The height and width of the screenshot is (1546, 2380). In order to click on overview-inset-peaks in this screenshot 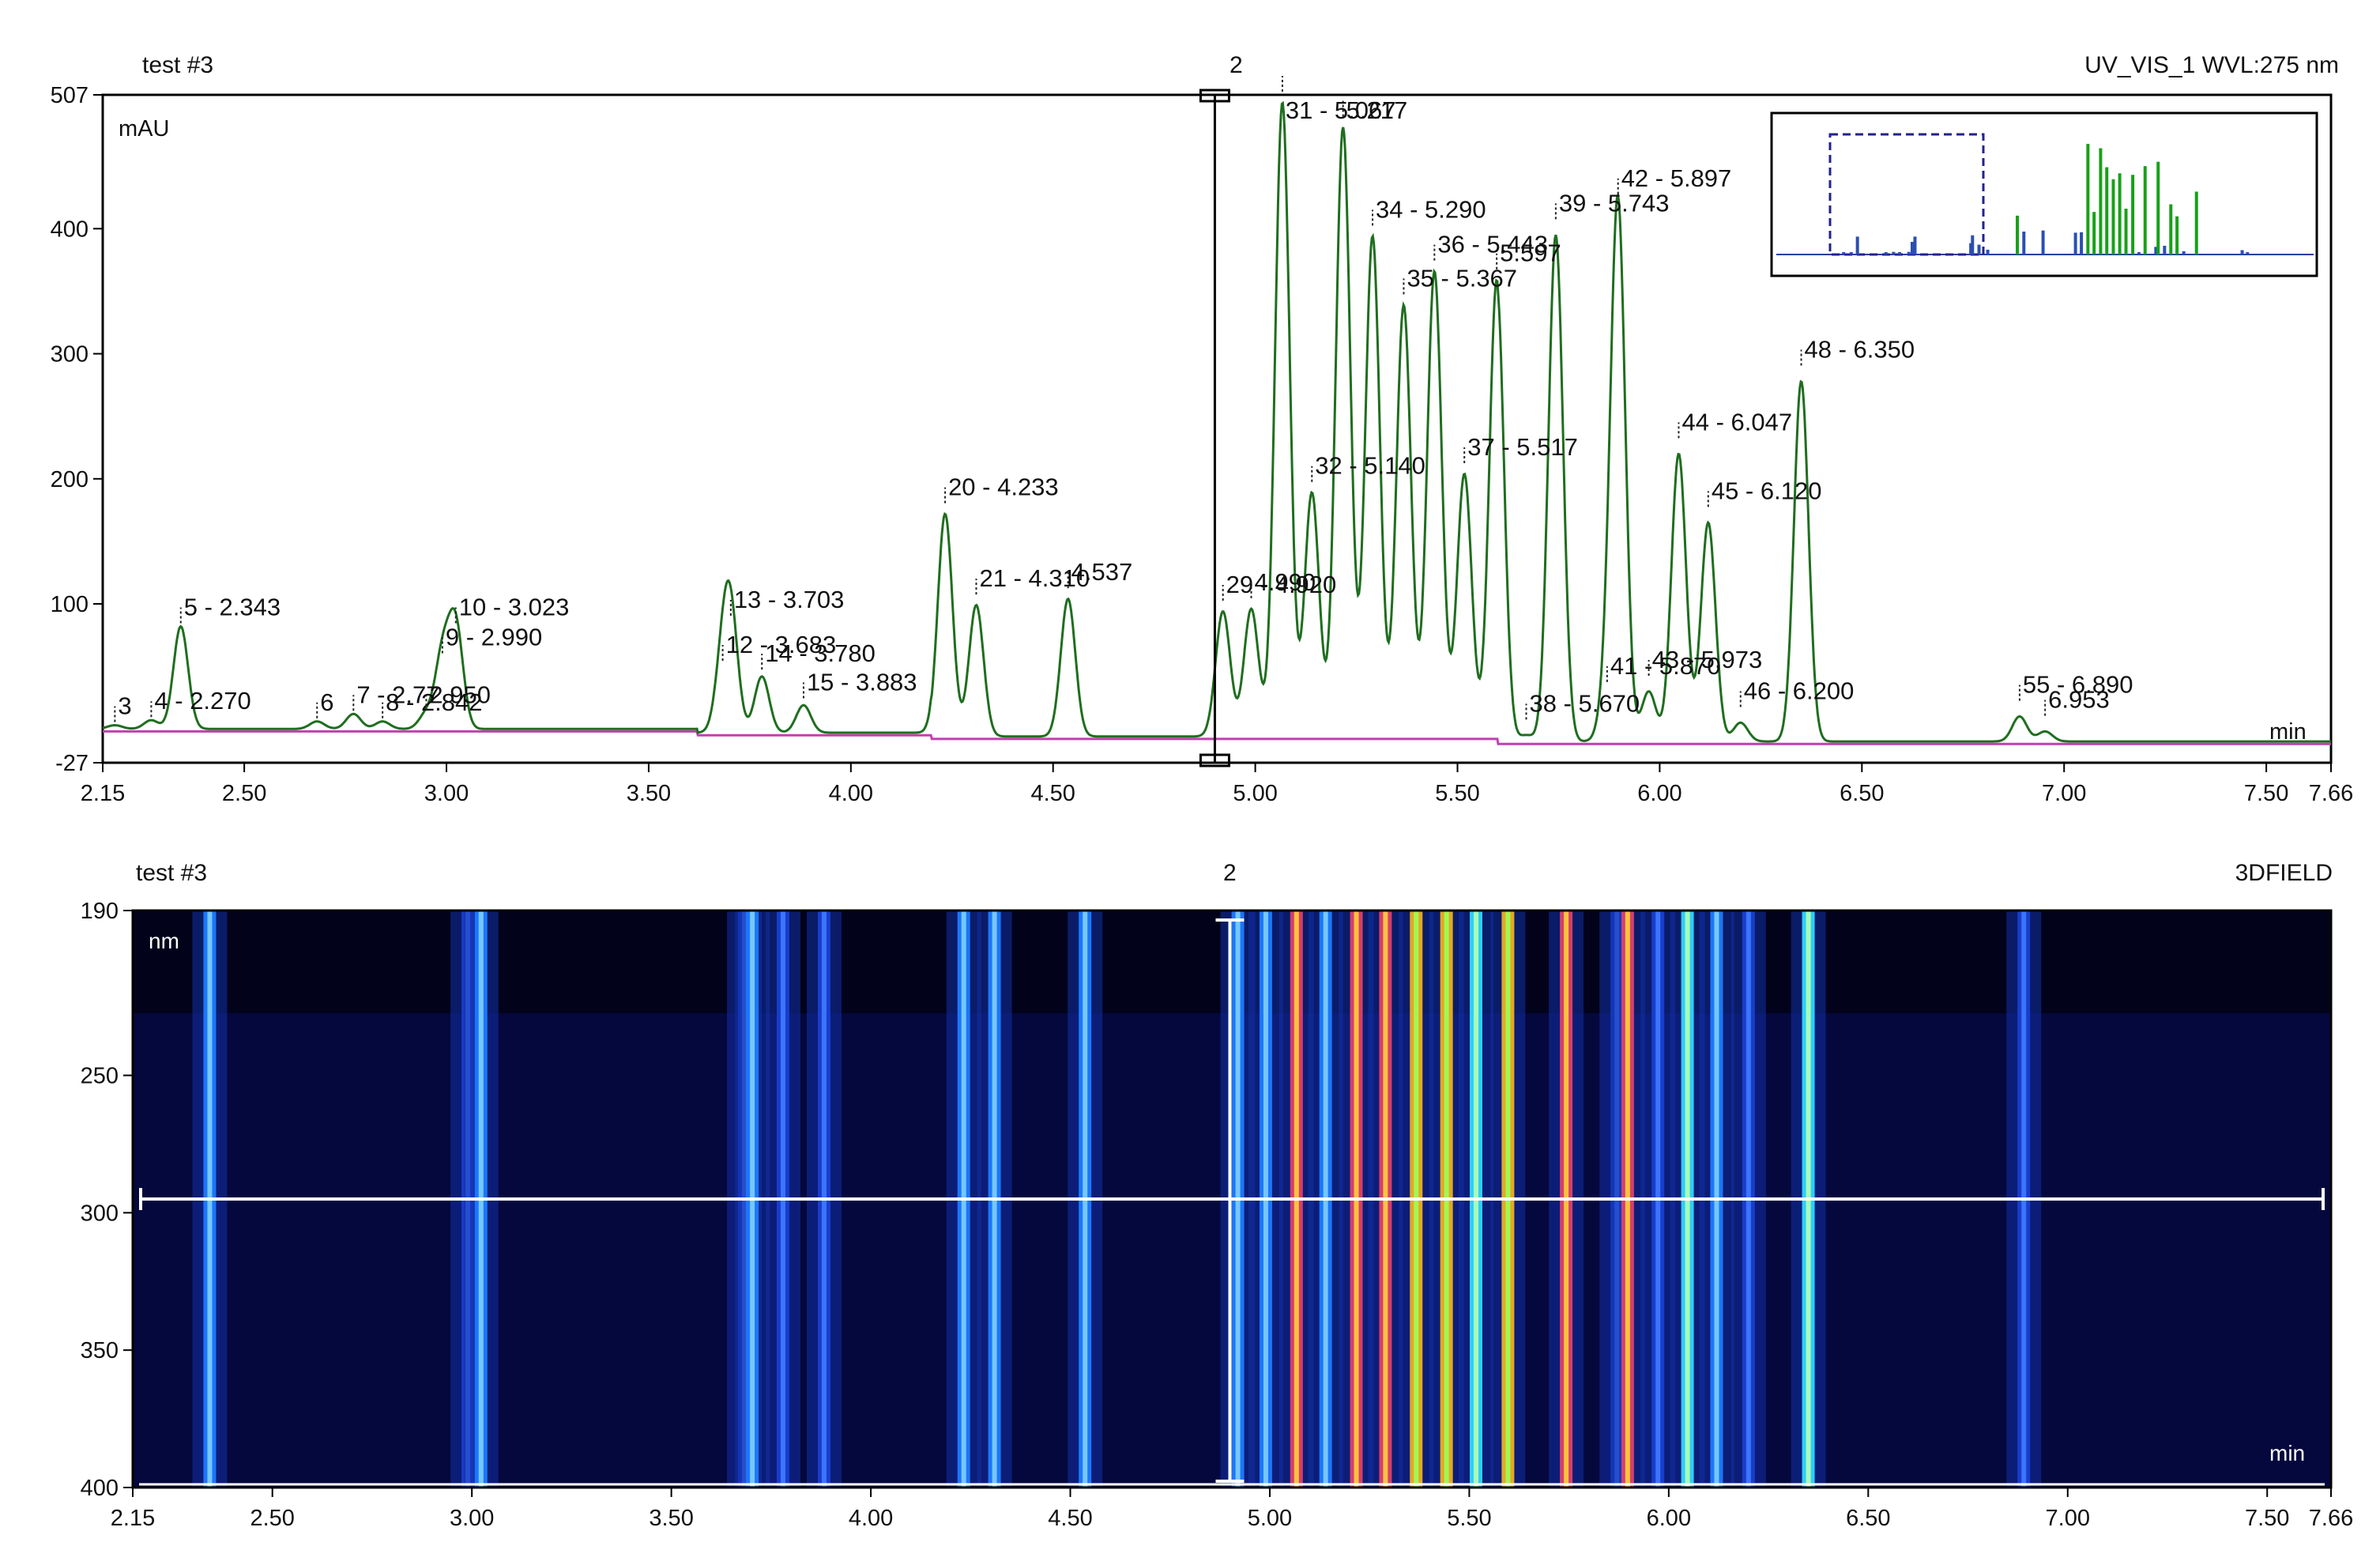, I will do `click(2046, 199)`.